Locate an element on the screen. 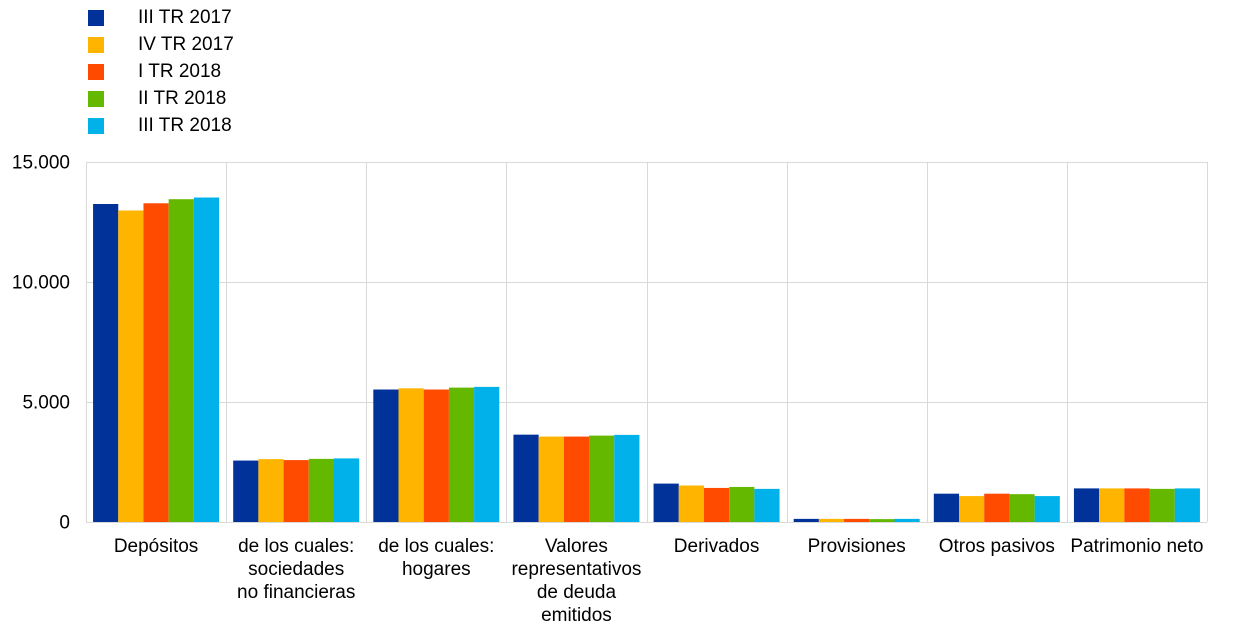 This screenshot has height=636, width=1240. x-tick-label-line: Provisiones is located at coordinates (857, 546).